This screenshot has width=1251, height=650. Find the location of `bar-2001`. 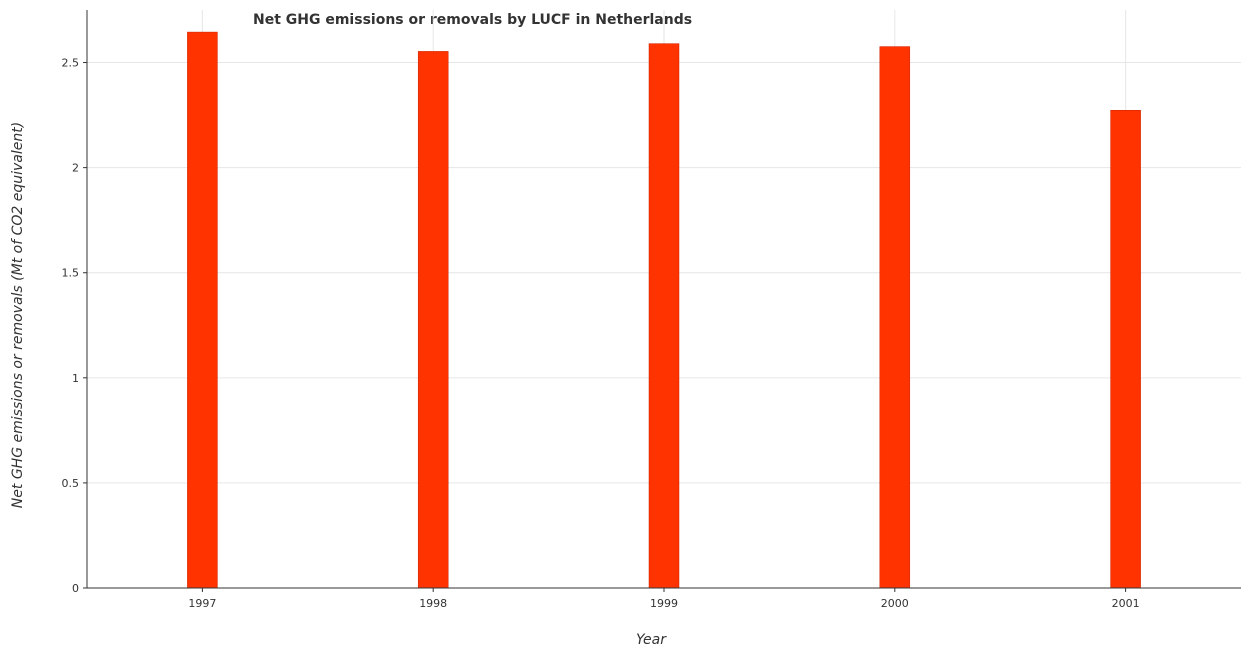

bar-2001 is located at coordinates (1125, 349).